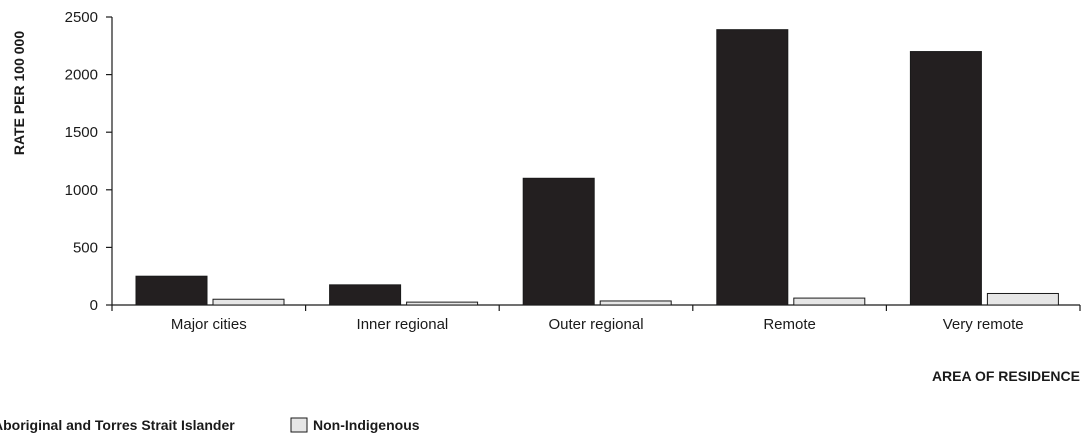 Image resolution: width=1084 pixels, height=438 pixels. I want to click on x-axis-title: AREA OF RESIDENCE, so click(1006, 376).